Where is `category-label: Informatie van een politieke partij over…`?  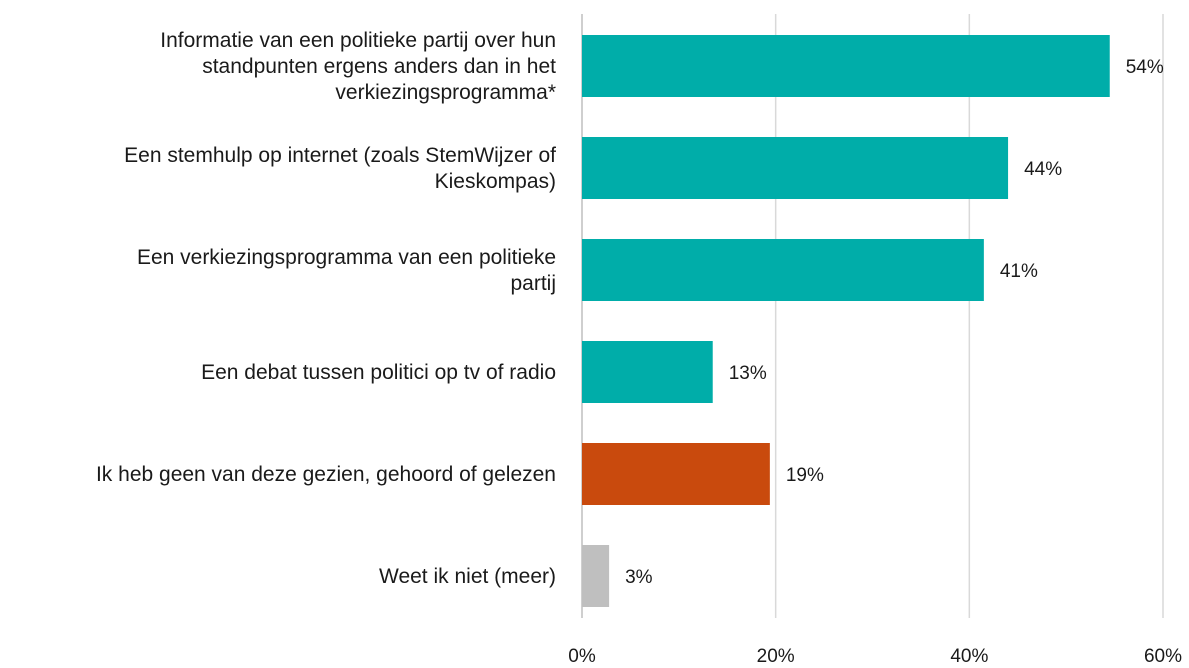
category-label: Informatie van een politieke partij over… is located at coordinates (358, 66).